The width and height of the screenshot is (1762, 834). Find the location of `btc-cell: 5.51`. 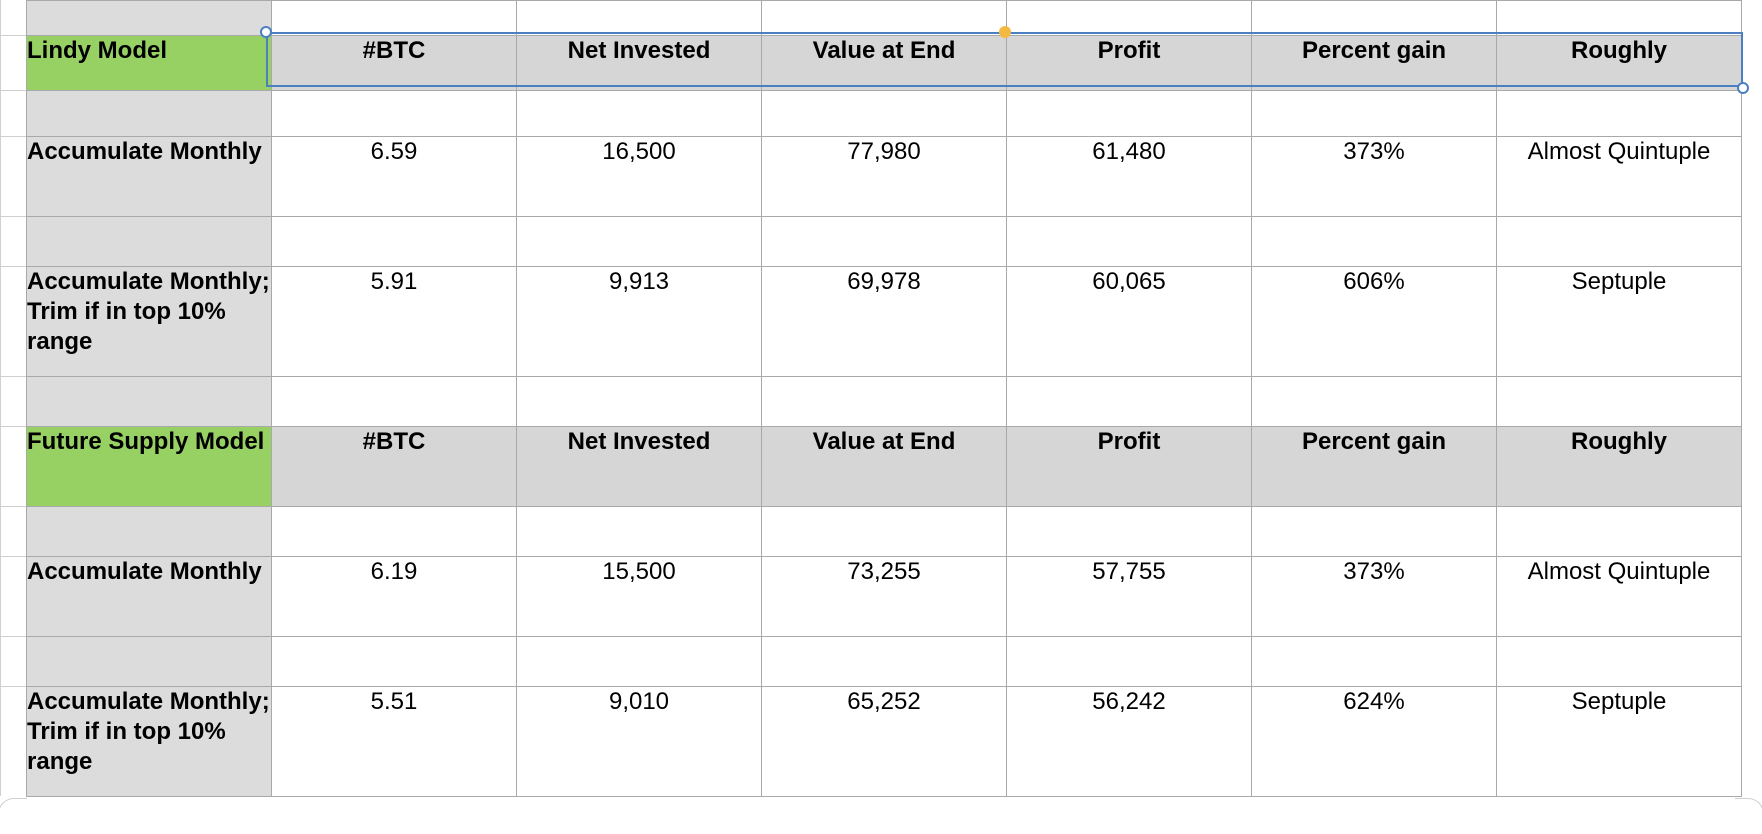

btc-cell: 5.51 is located at coordinates (394, 741).